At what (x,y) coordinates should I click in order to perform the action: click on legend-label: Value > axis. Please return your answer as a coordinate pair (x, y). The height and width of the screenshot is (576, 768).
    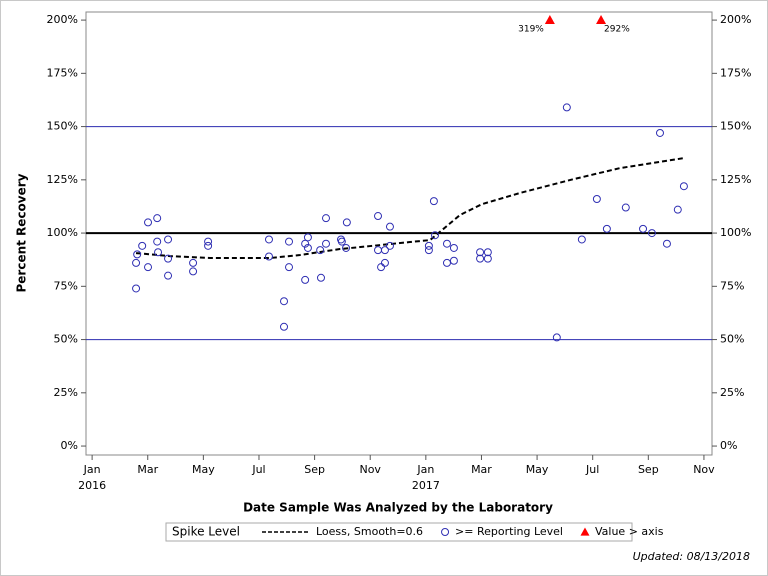
    Looking at the image, I should click on (629, 531).